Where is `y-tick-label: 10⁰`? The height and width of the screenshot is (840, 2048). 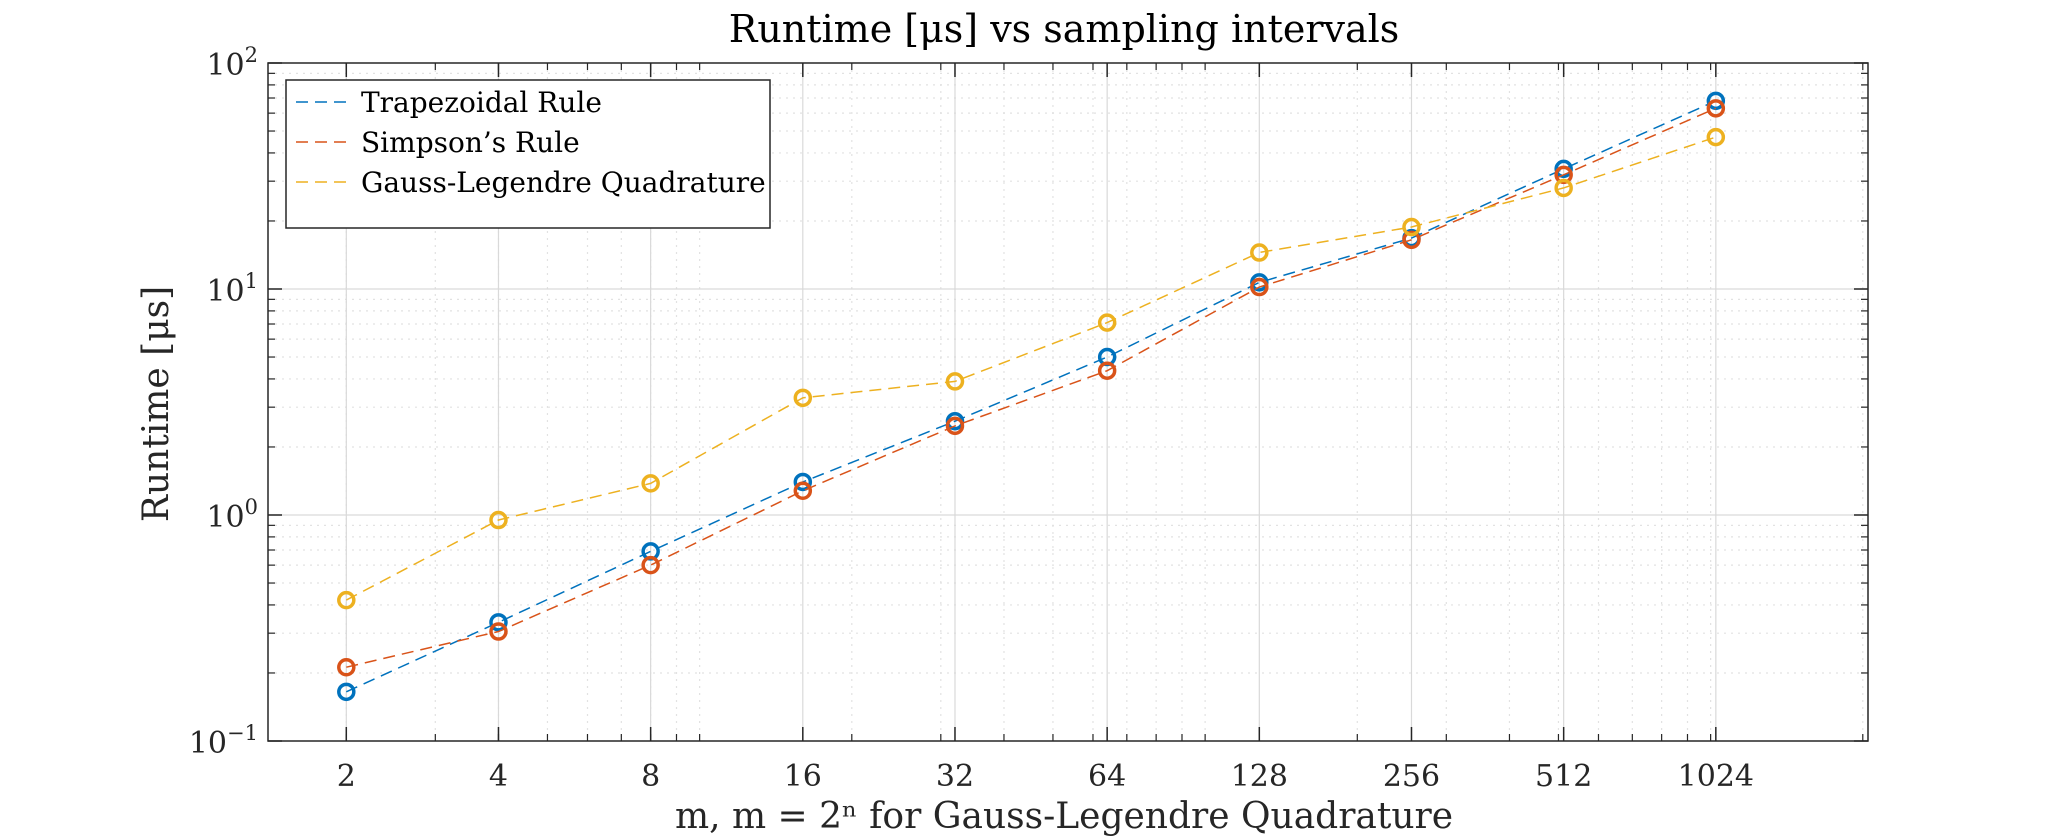
y-tick-label: 10⁰ is located at coordinates (232, 515).